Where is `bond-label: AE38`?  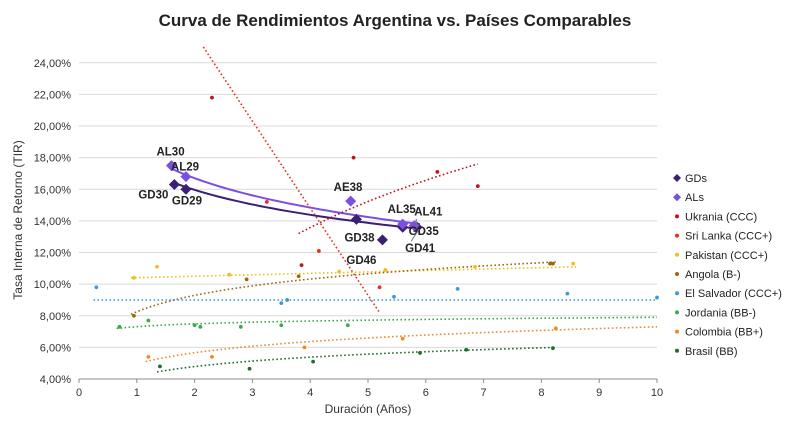
bond-label: AE38 is located at coordinates (348, 188).